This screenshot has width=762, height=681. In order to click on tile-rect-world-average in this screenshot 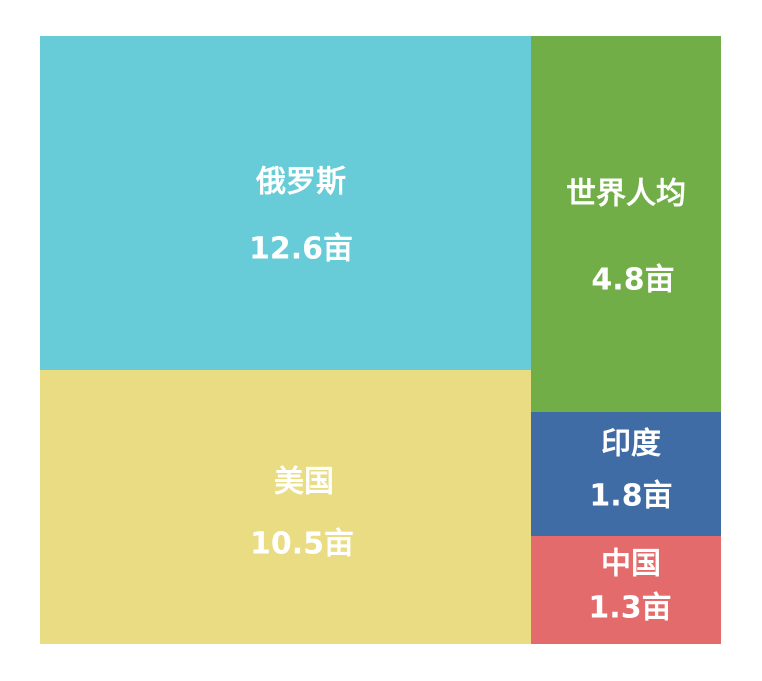, I will do `click(626, 224)`.